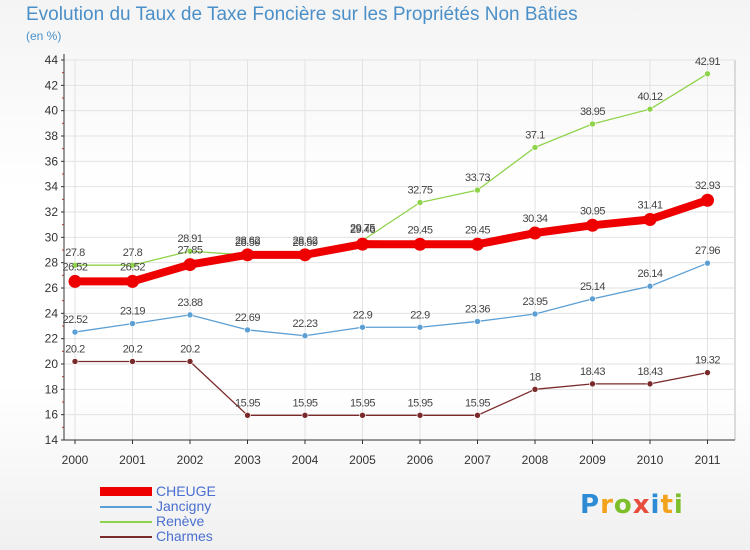 Image resolution: width=750 pixels, height=550 pixels. What do you see at coordinates (132, 460) in the screenshot?
I see `x-tick-label: 2001` at bounding box center [132, 460].